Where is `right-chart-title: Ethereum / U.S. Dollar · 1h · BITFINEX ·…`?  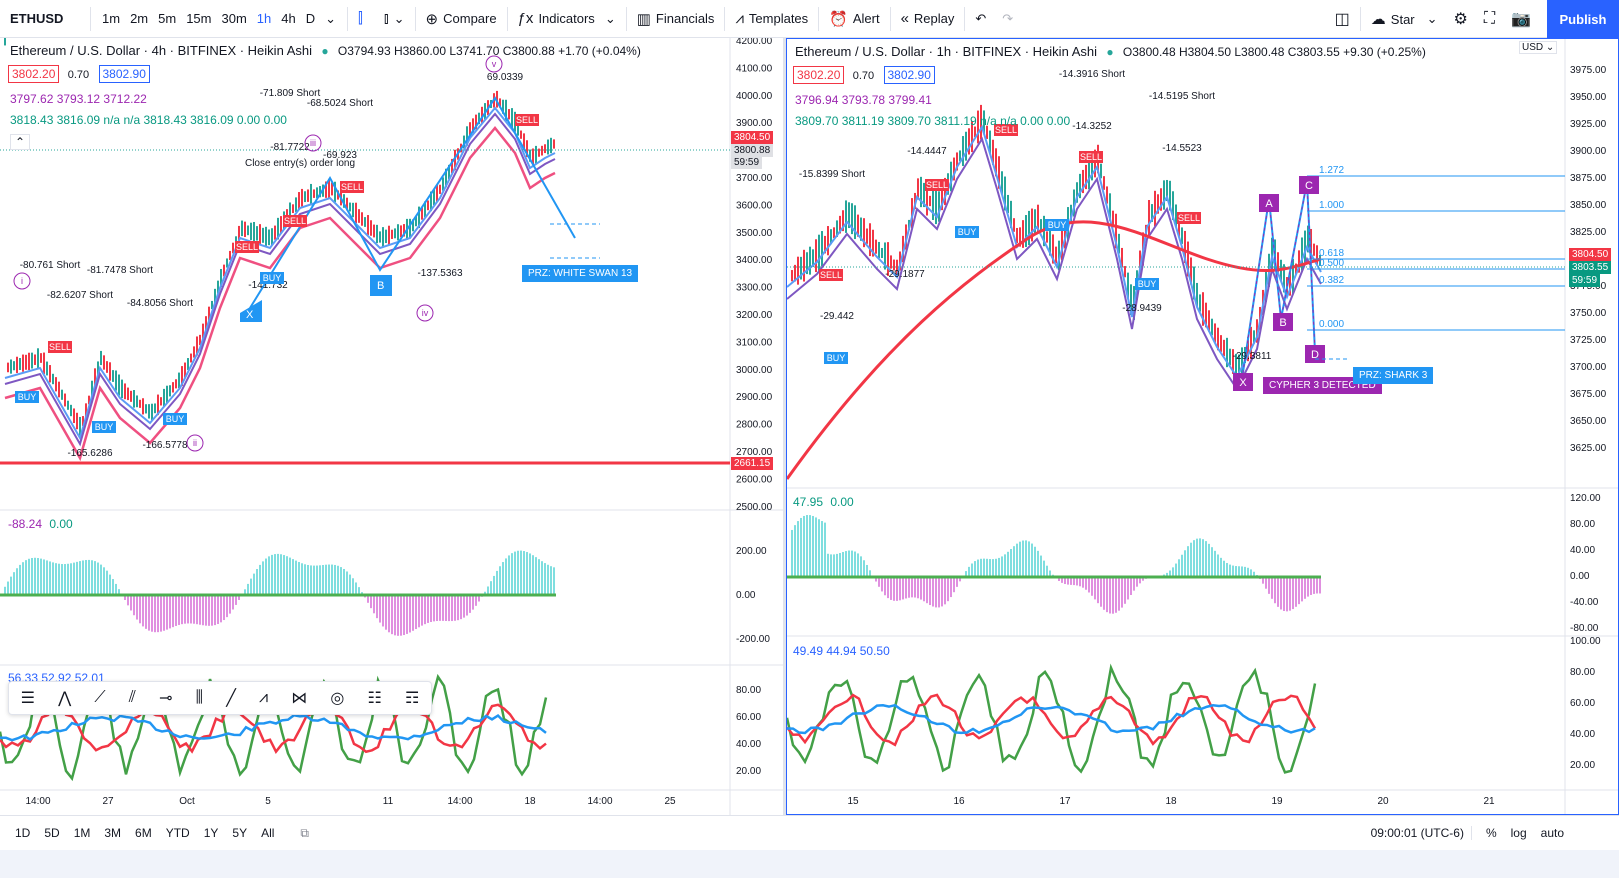
right-chart-title: Ethereum / U.S. Dollar · 1h · BITFINEX ·… is located at coordinates (946, 51).